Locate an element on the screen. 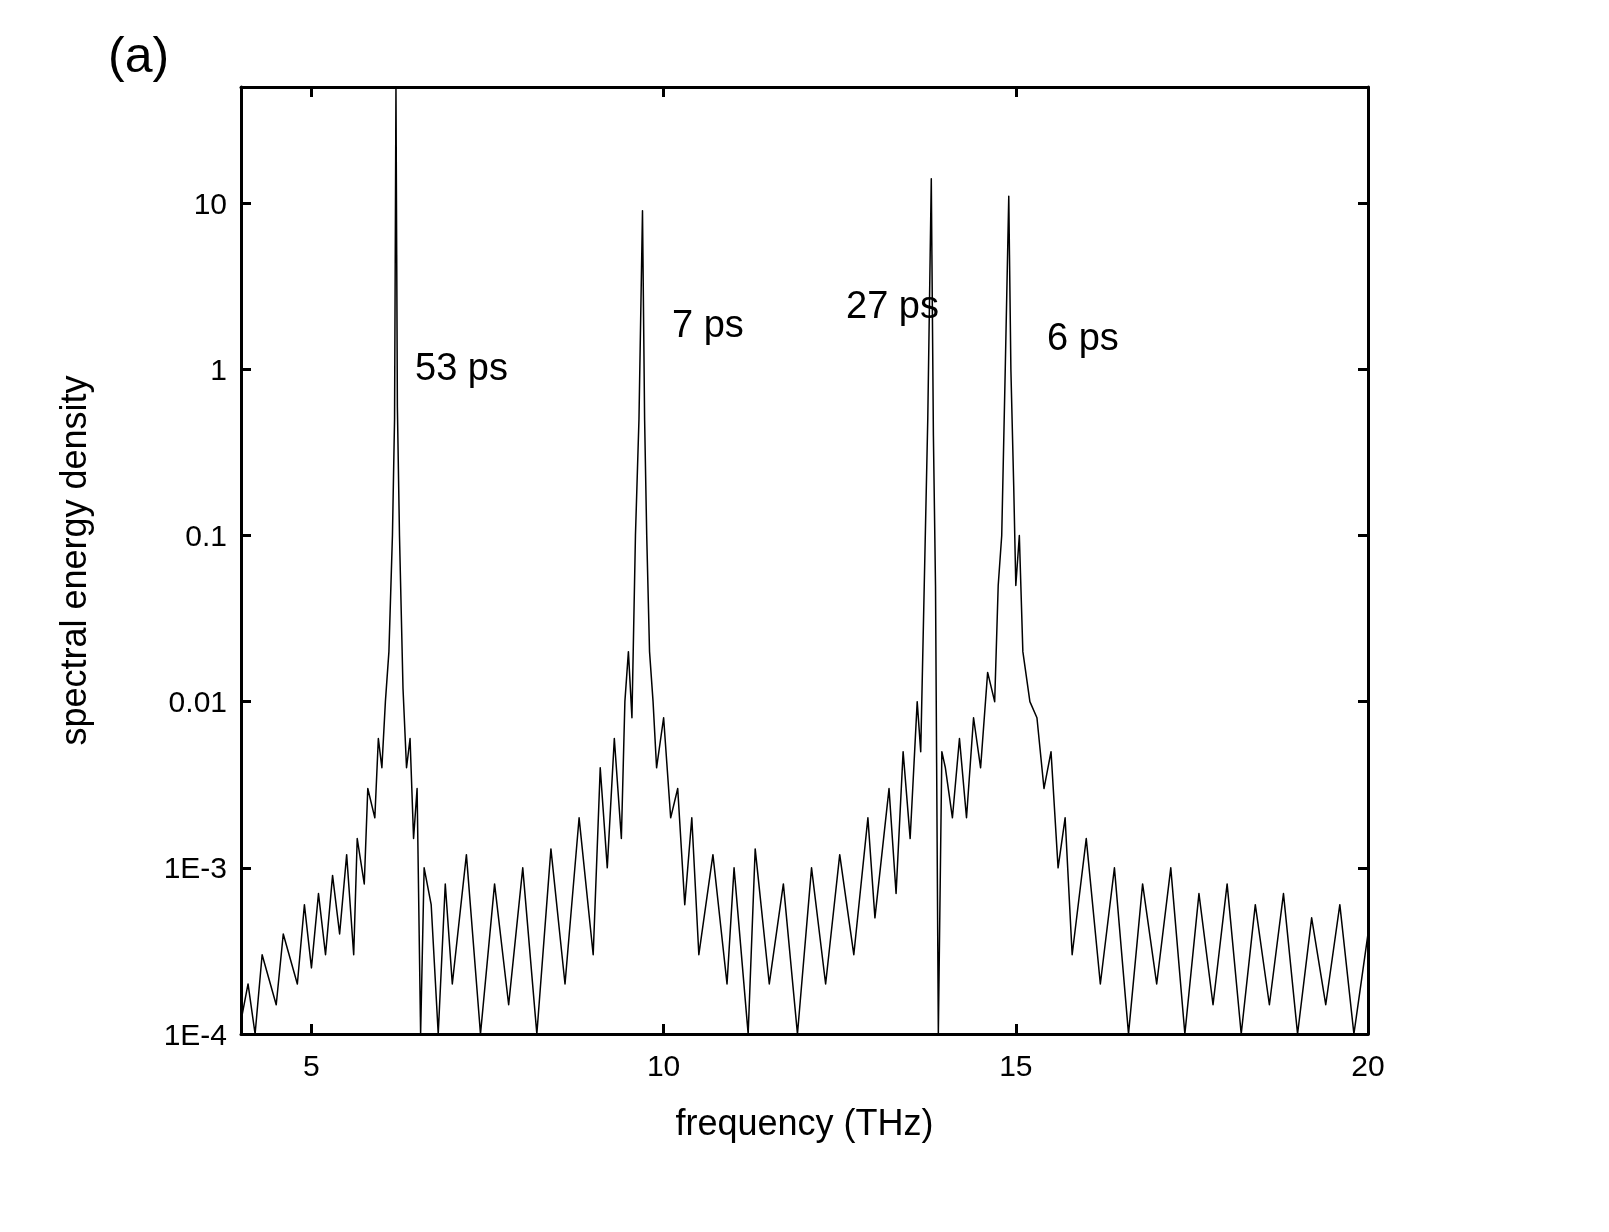 The width and height of the screenshot is (1609, 1232). y-tick-label: 1 is located at coordinates (218, 369).